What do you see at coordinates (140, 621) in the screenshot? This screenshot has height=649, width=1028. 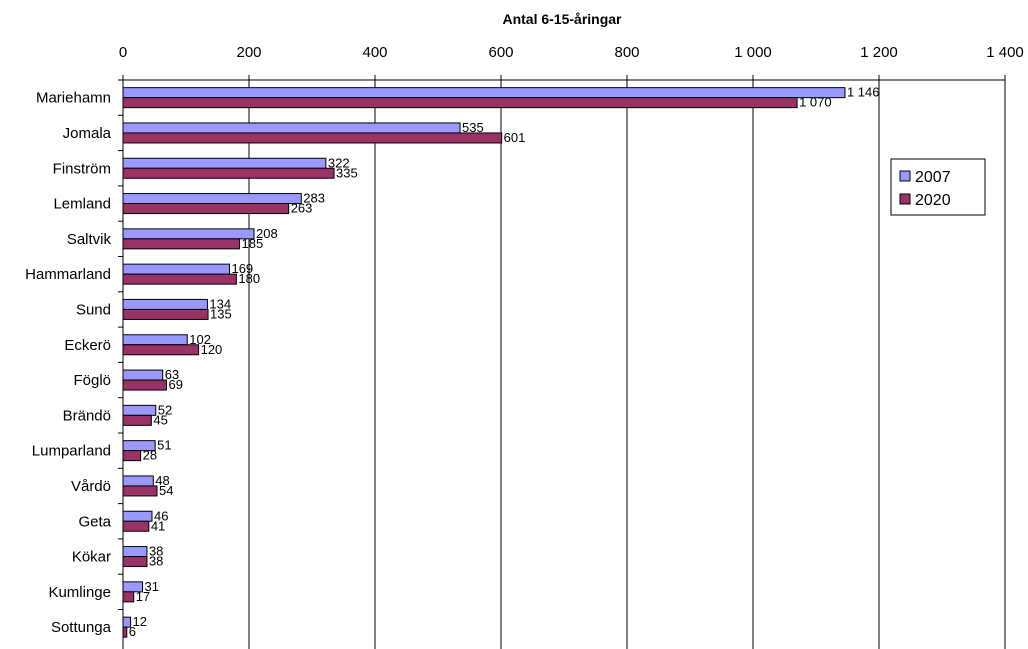 I see `data-label-2007: 12` at bounding box center [140, 621].